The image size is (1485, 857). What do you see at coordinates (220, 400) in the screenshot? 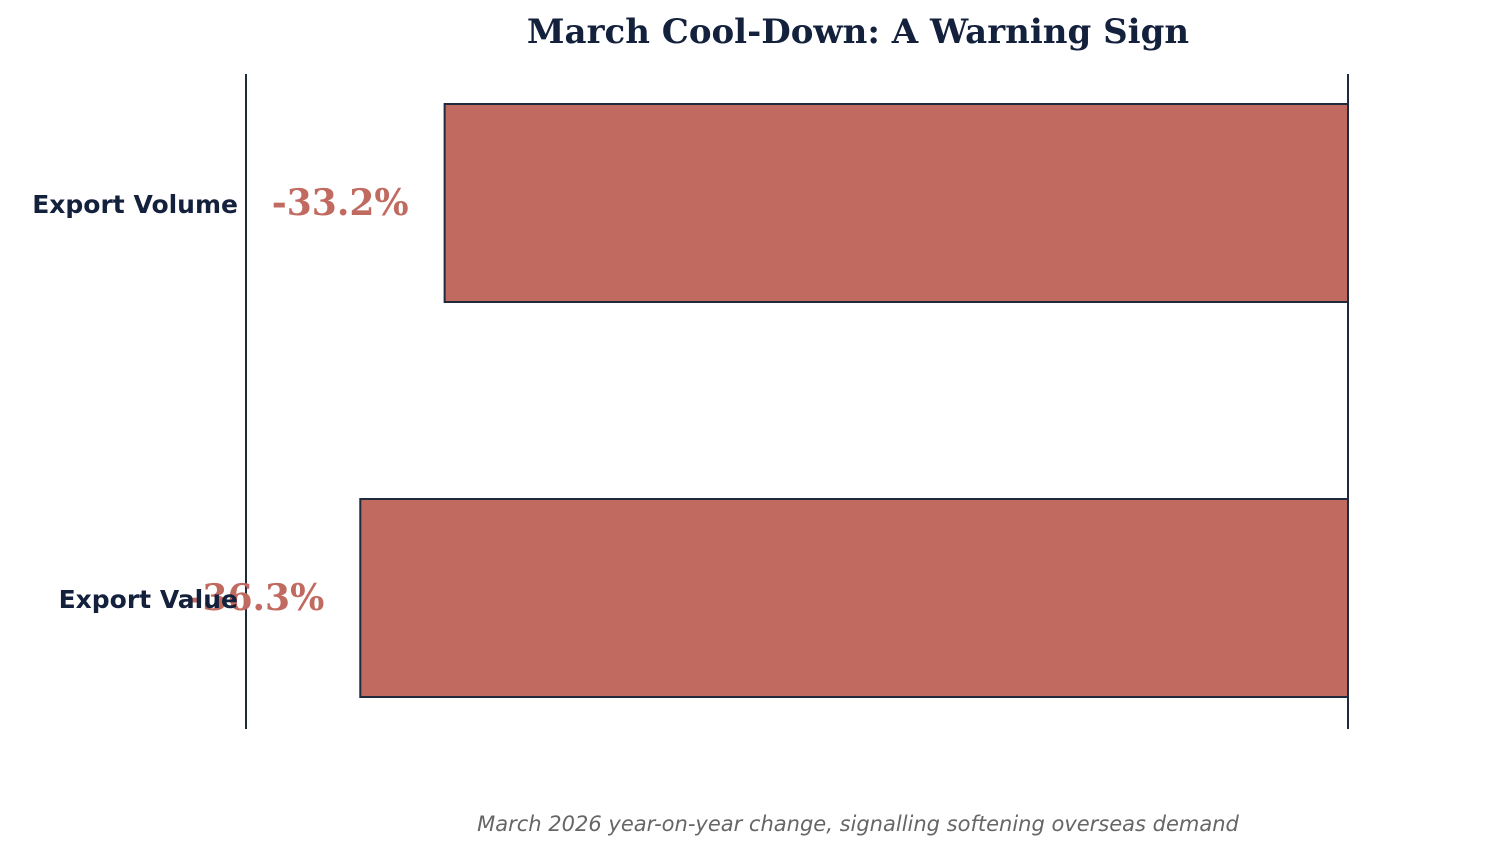
I see `labels-group: -33.2% Export Volume -36.3%Export Value` at bounding box center [220, 400].